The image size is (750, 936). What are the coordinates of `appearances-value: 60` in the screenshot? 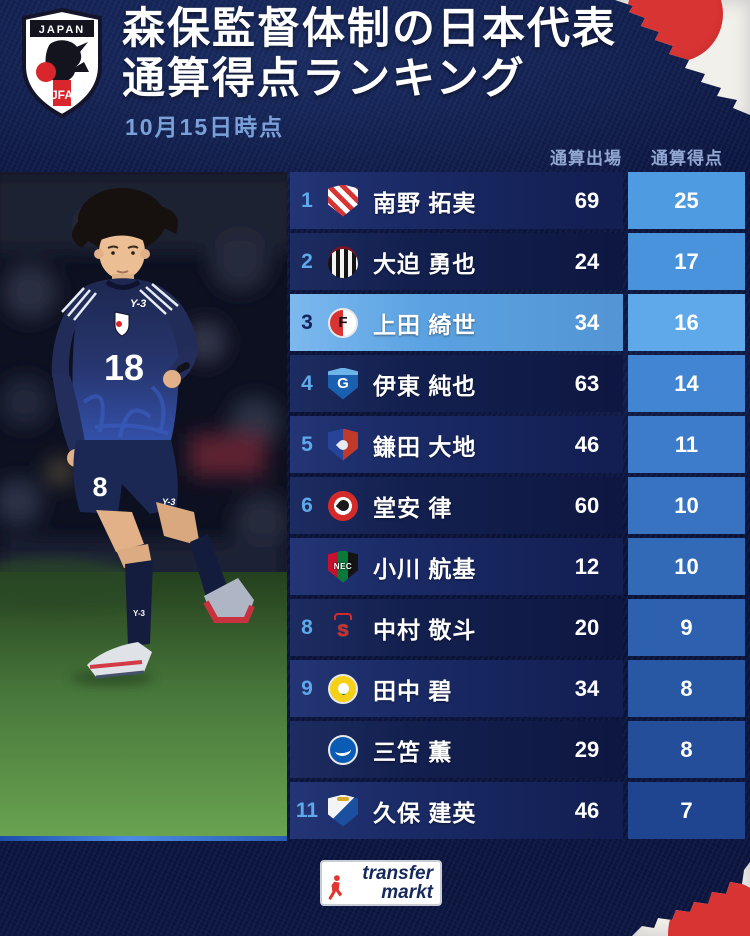 It's located at (587, 505).